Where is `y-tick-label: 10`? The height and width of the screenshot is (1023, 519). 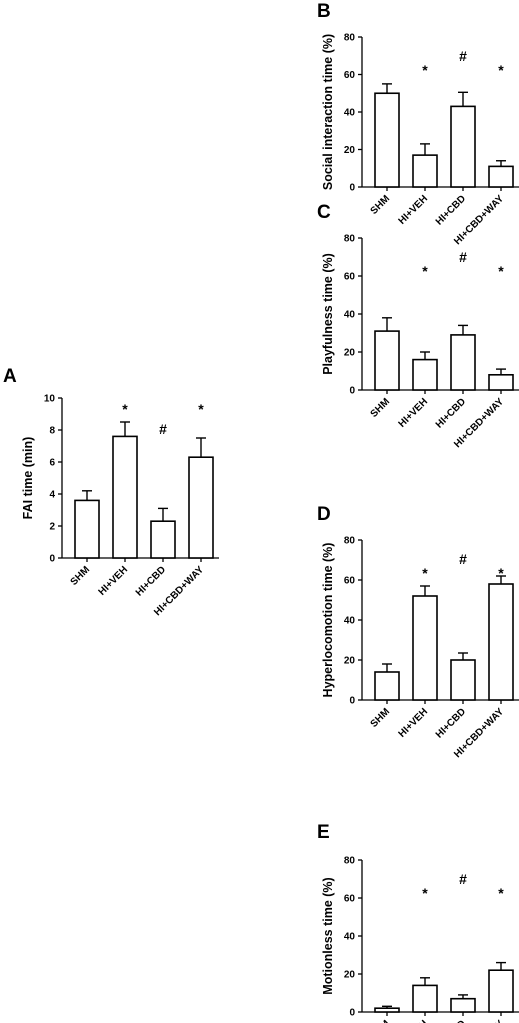
y-tick-label: 10 is located at coordinates (50, 399).